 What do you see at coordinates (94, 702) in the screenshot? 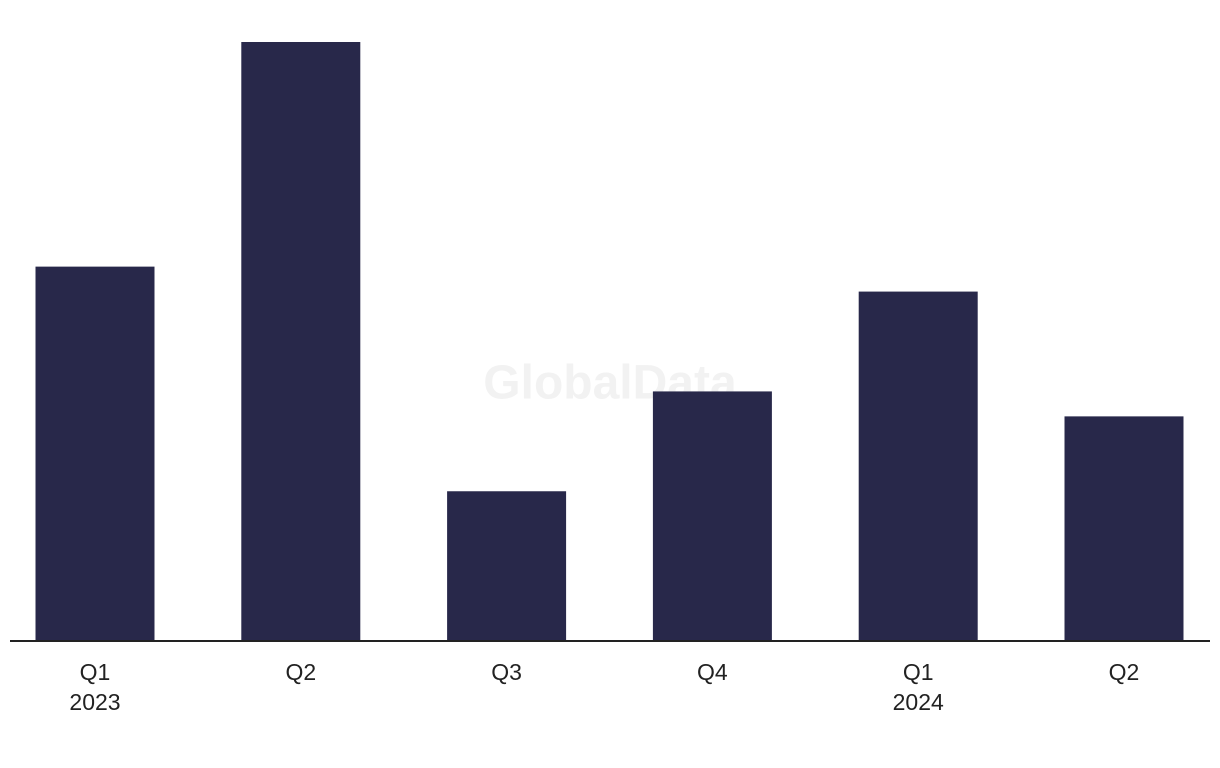
I see `year-label: 2023` at bounding box center [94, 702].